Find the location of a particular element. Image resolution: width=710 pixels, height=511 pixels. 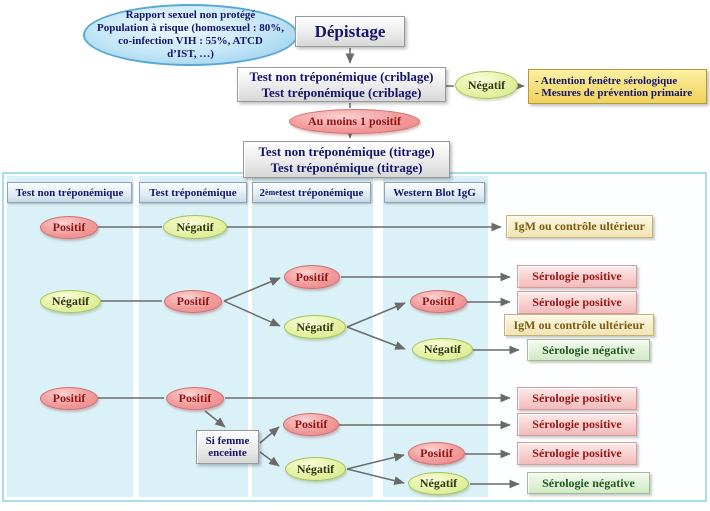

screening-negative-ellipse: Négatif is located at coordinates (486, 85).